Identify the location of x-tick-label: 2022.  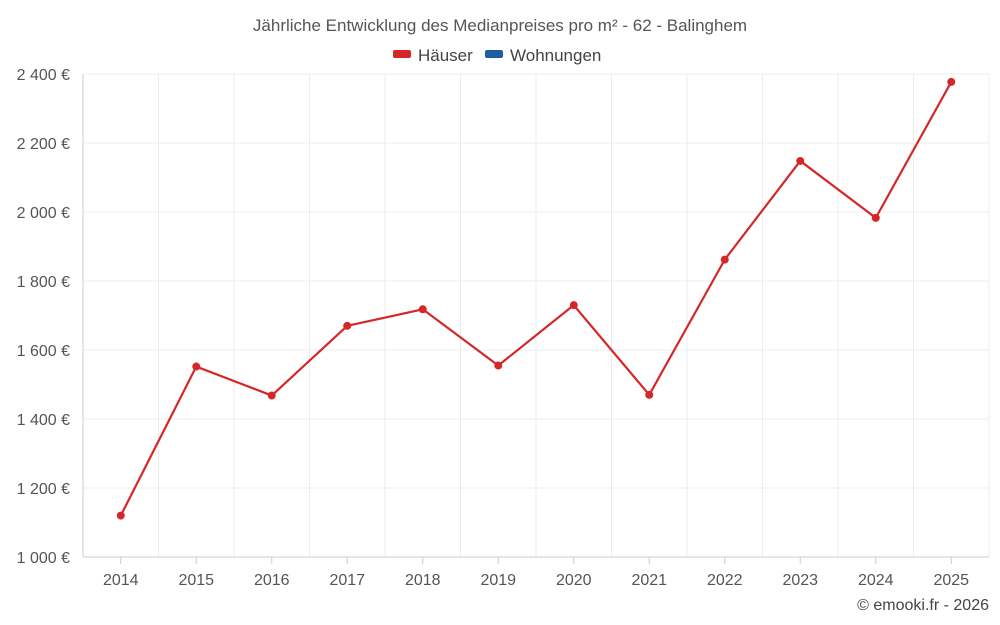
(725, 580).